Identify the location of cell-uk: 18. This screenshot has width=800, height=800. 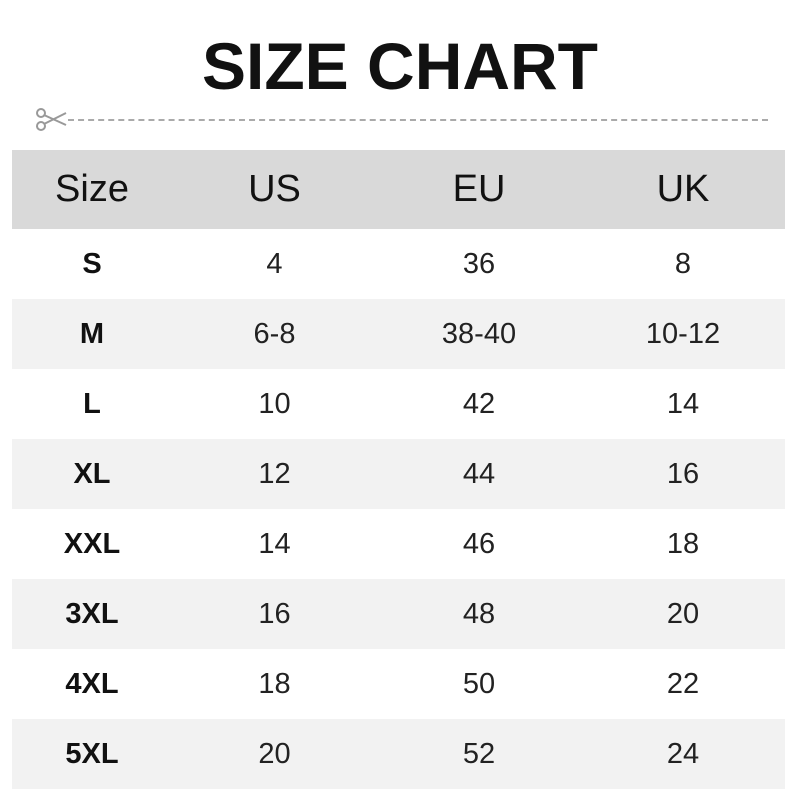
(683, 543).